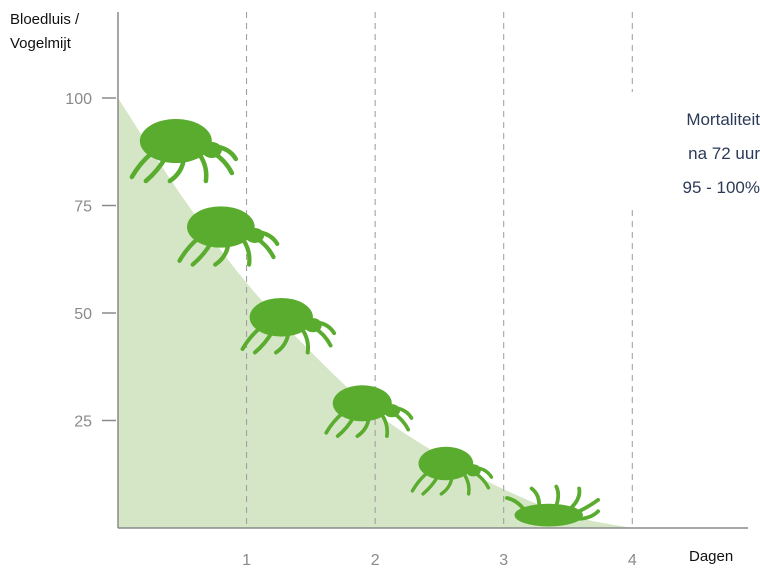 The height and width of the screenshot is (569, 760). What do you see at coordinates (503, 560) in the screenshot?
I see `x-tick-label-3: 3` at bounding box center [503, 560].